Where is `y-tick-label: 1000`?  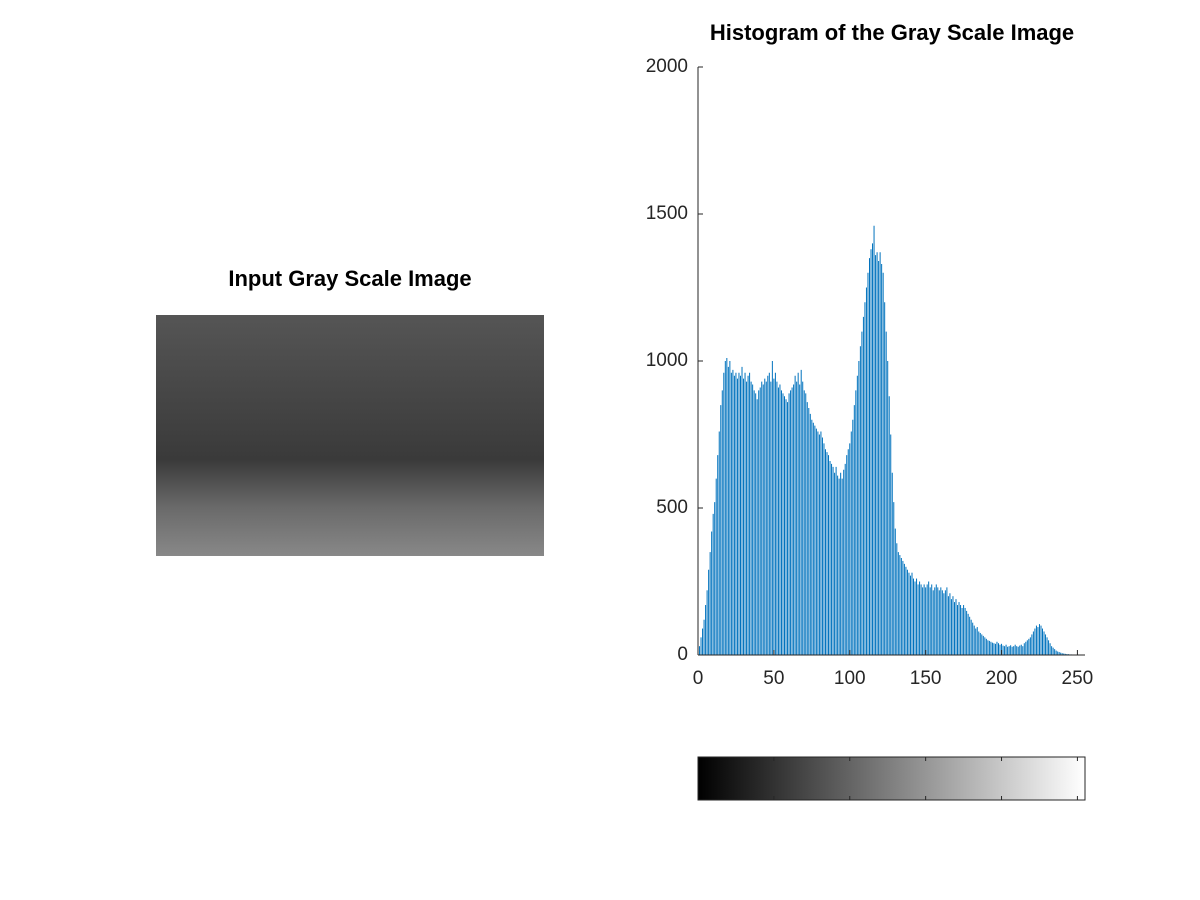 y-tick-label: 1000 is located at coordinates (667, 360).